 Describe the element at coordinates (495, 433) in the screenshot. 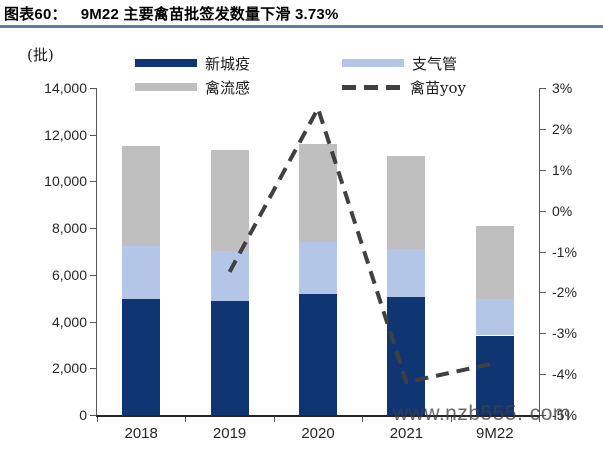

I see `x-axis-label: 9M22` at that location.